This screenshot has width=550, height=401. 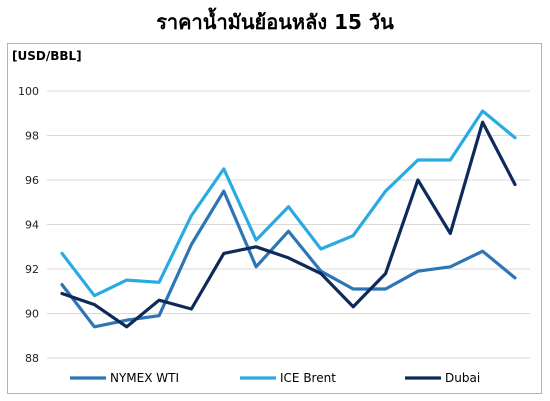 What do you see at coordinates (47, 56) in the screenshot?
I see `y-axis-unit-label: [USD/BBL]` at bounding box center [47, 56].